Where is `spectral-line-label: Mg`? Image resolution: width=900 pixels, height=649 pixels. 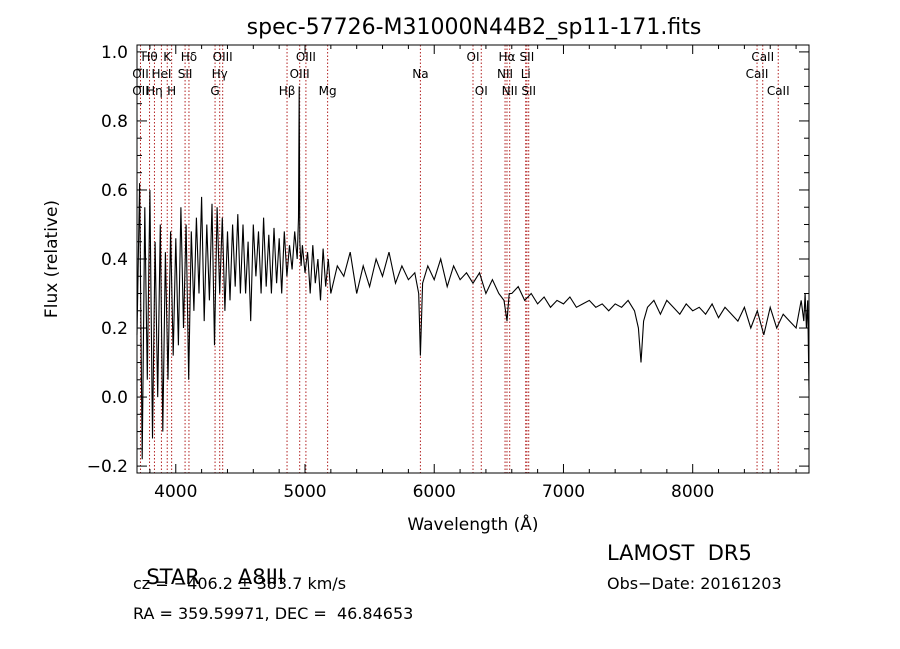
spectral-line-label: Mg is located at coordinates (328, 91).